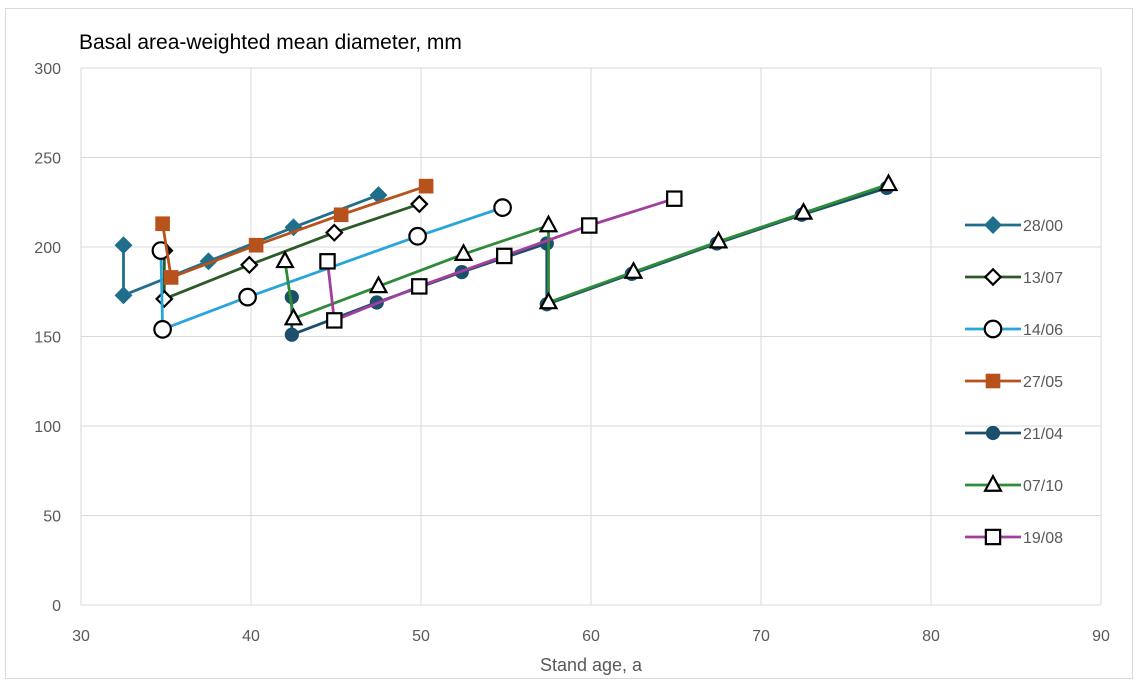  What do you see at coordinates (47, 427) in the screenshot?
I see `y-tick-label: 100` at bounding box center [47, 427].